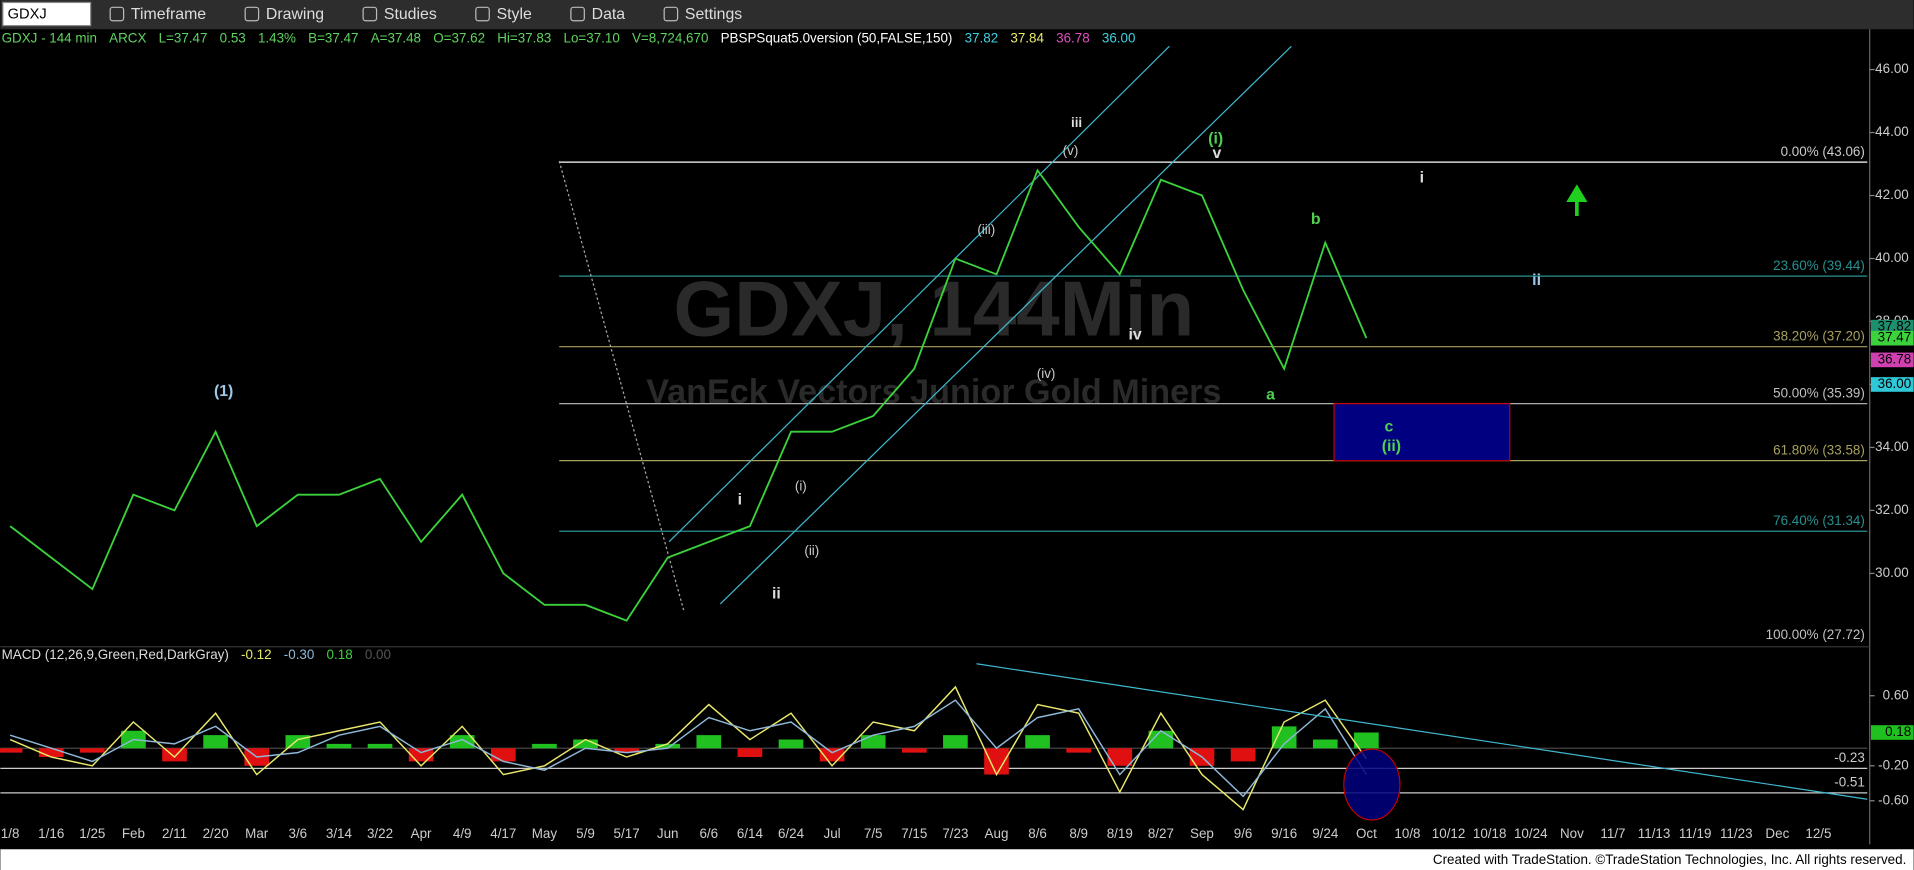 The width and height of the screenshot is (1914, 870). I want to click on study-title: GDXJ - 144 min, so click(49, 38).